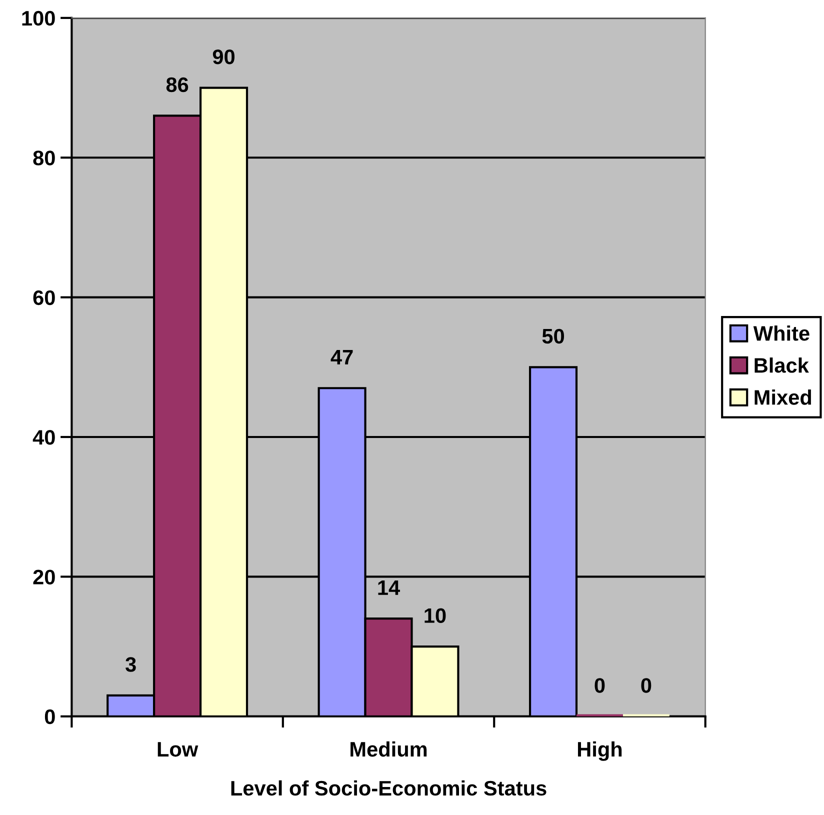 Image resolution: width=824 pixels, height=815 pixels. Describe the element at coordinates (131, 664) in the screenshot. I see `data-label: 3` at that location.